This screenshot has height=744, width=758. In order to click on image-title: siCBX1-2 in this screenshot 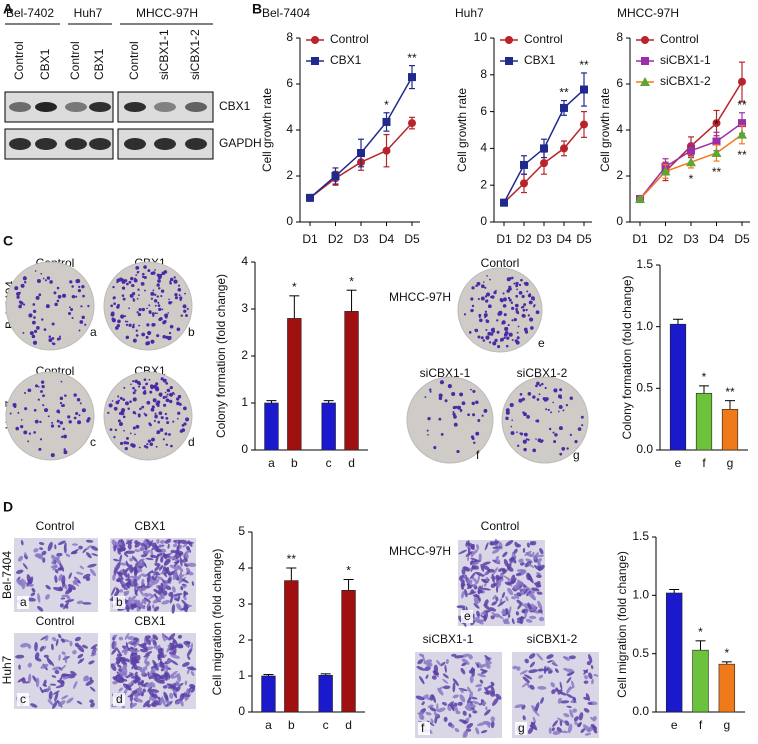, I will do `click(552, 639)`.